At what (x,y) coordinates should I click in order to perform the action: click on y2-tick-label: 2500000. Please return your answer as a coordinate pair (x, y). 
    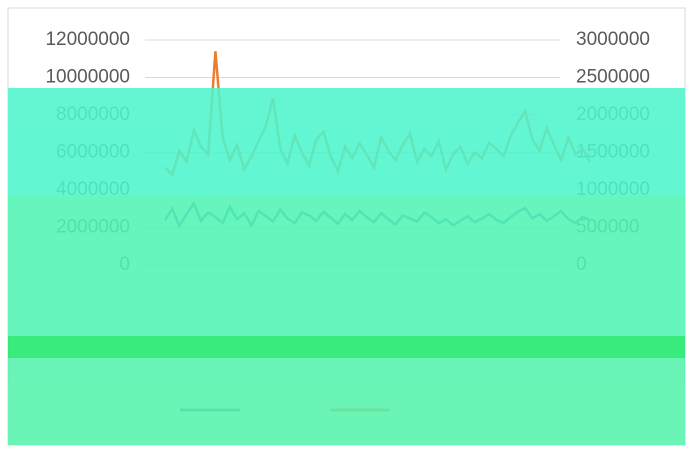
    Looking at the image, I should click on (613, 77).